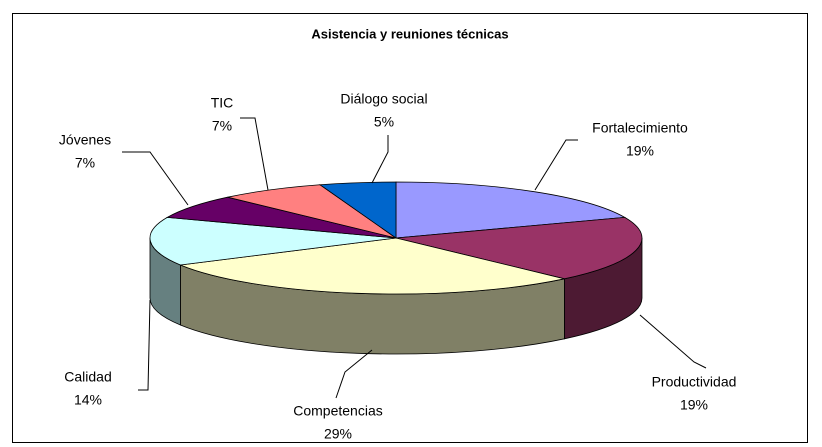 Image resolution: width=822 pixels, height=447 pixels. I want to click on slice-label: Calidad, so click(87, 377).